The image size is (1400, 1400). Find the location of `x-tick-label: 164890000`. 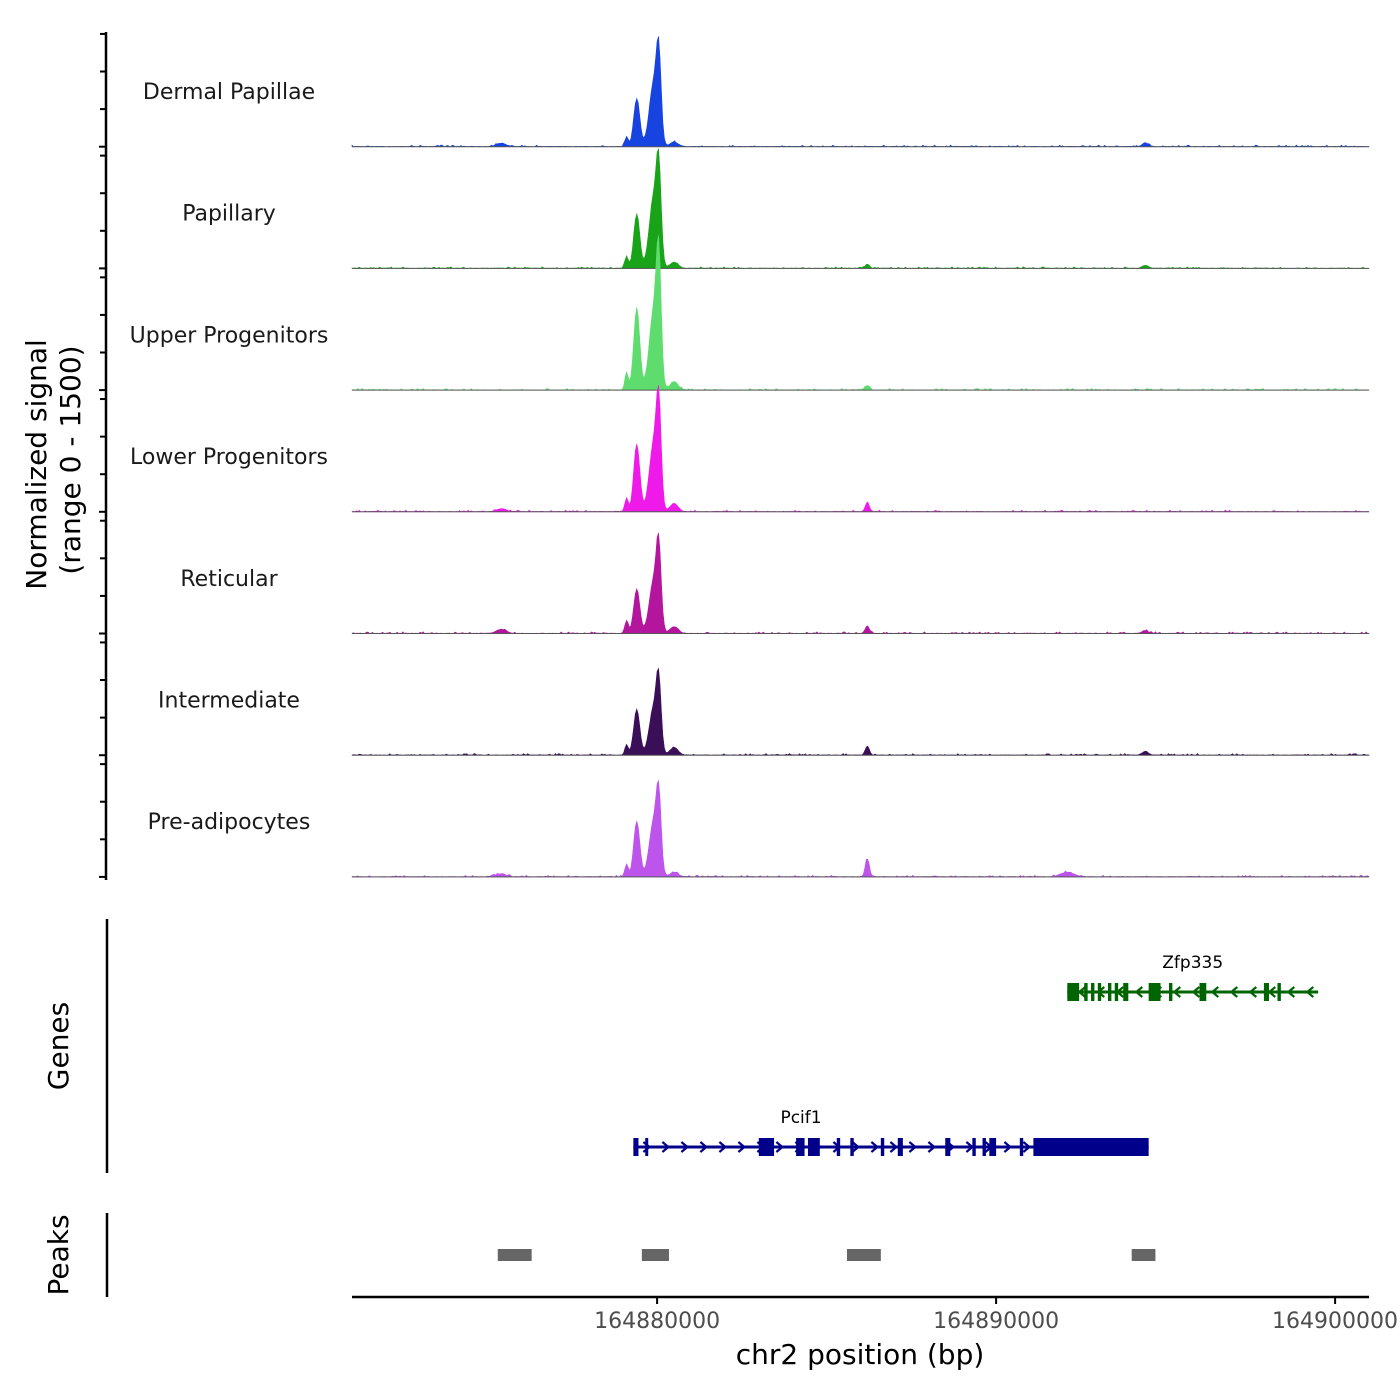

x-tick-label: 164890000 is located at coordinates (996, 1321).